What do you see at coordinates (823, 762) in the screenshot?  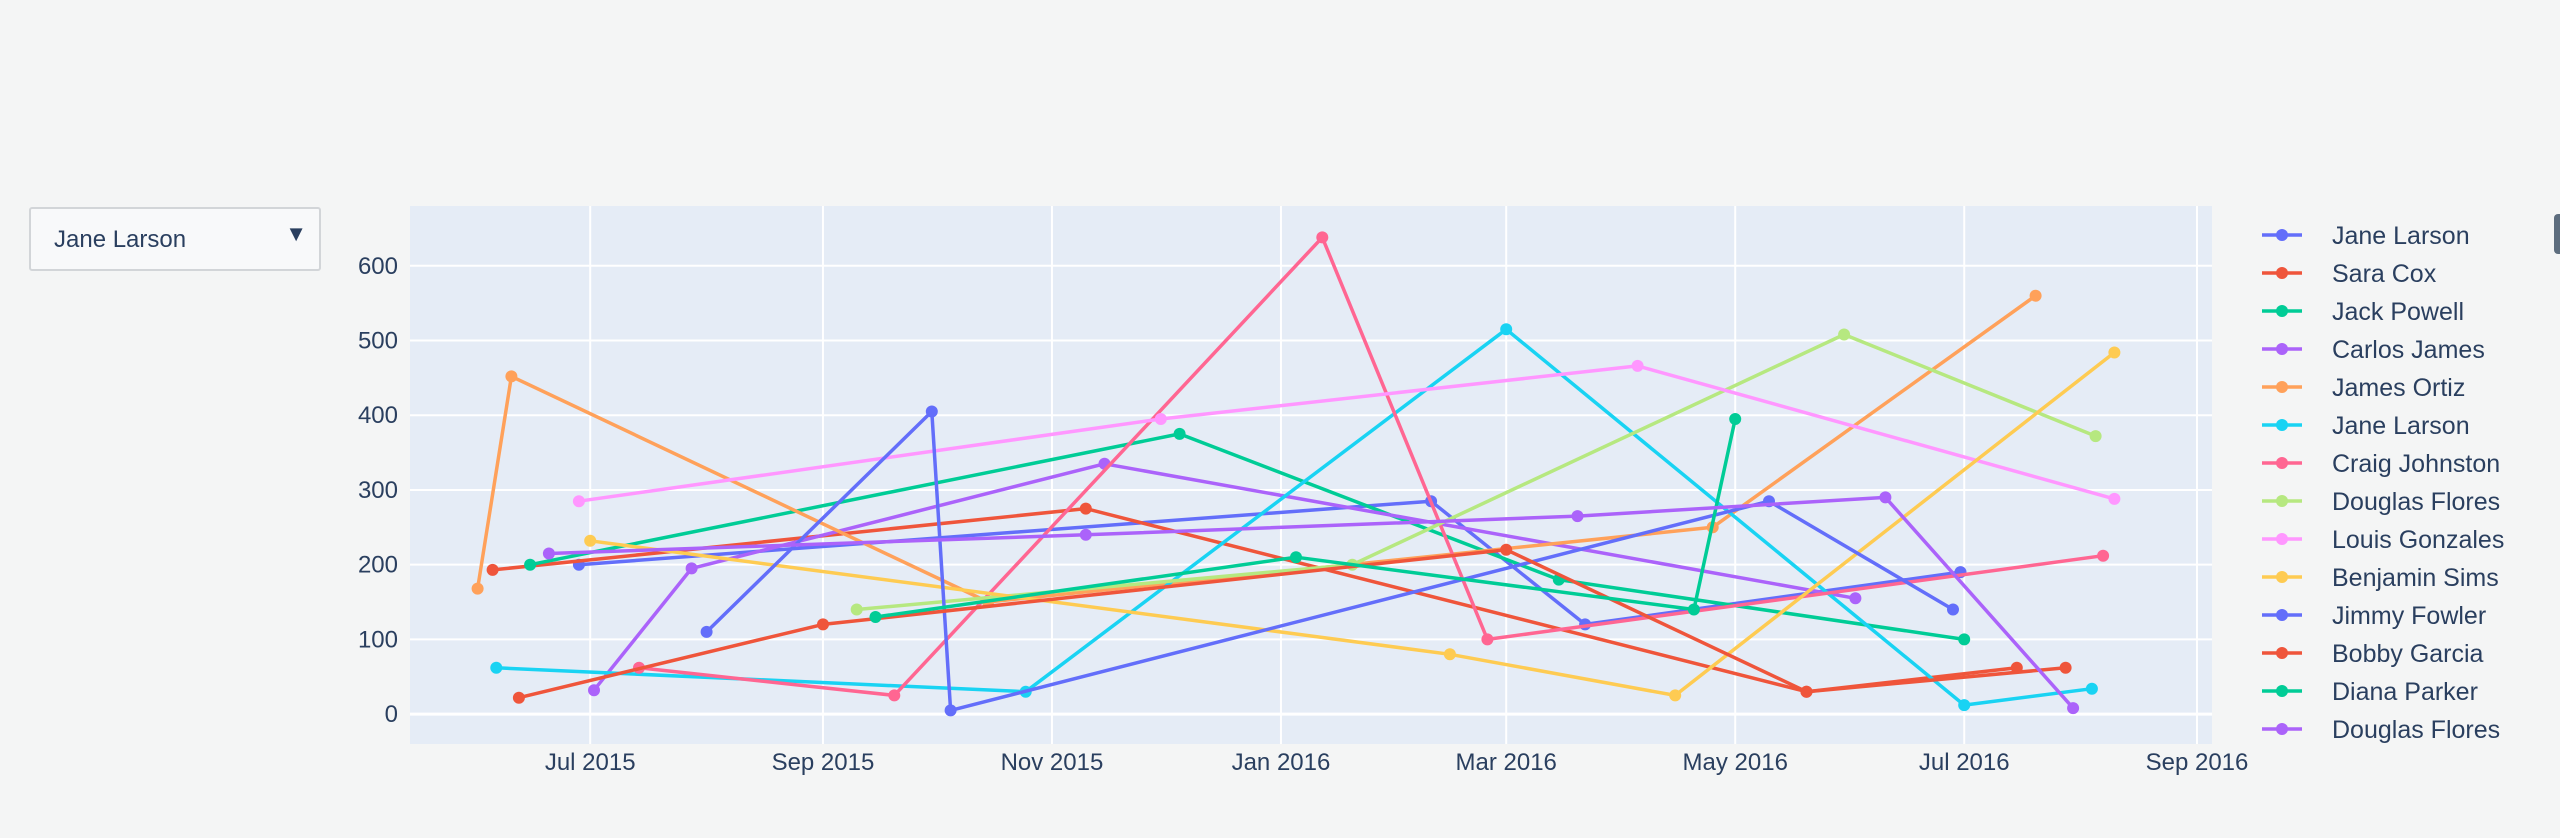 I see `x-tick-label: Sep 2015` at bounding box center [823, 762].